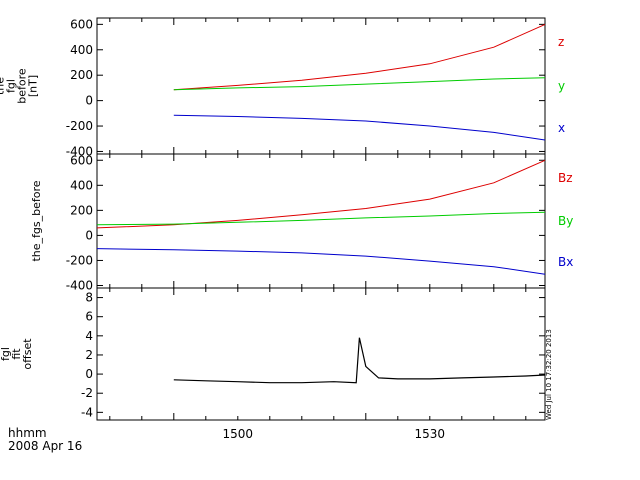 The width and height of the screenshot is (640, 480). I want to click on xtick-label: 1530, so click(430, 434).